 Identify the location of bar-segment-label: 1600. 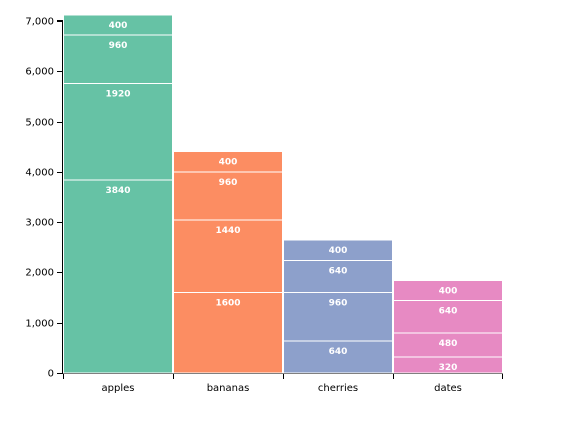
(227, 304).